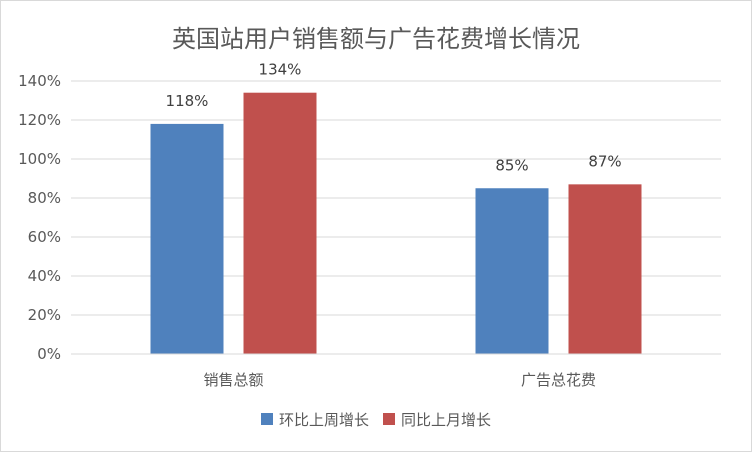 This screenshot has height=452, width=752. Describe the element at coordinates (446, 420) in the screenshot. I see `legend-label-2: 同比上月增长` at that location.